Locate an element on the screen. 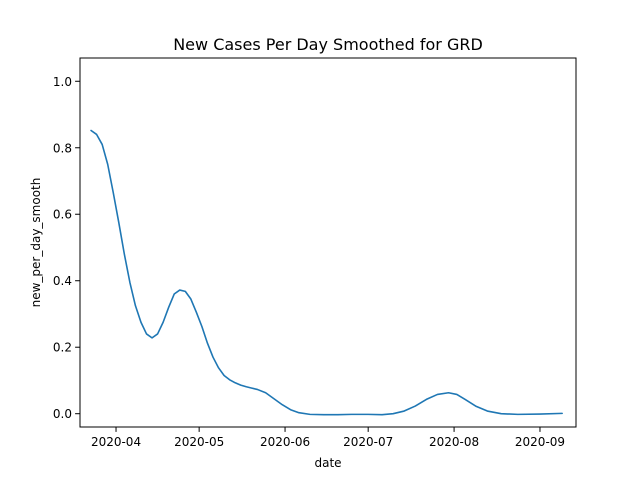 Image resolution: width=640 pixels, height=480 pixels. y-tick-label: 0.0 is located at coordinates (62, 414).